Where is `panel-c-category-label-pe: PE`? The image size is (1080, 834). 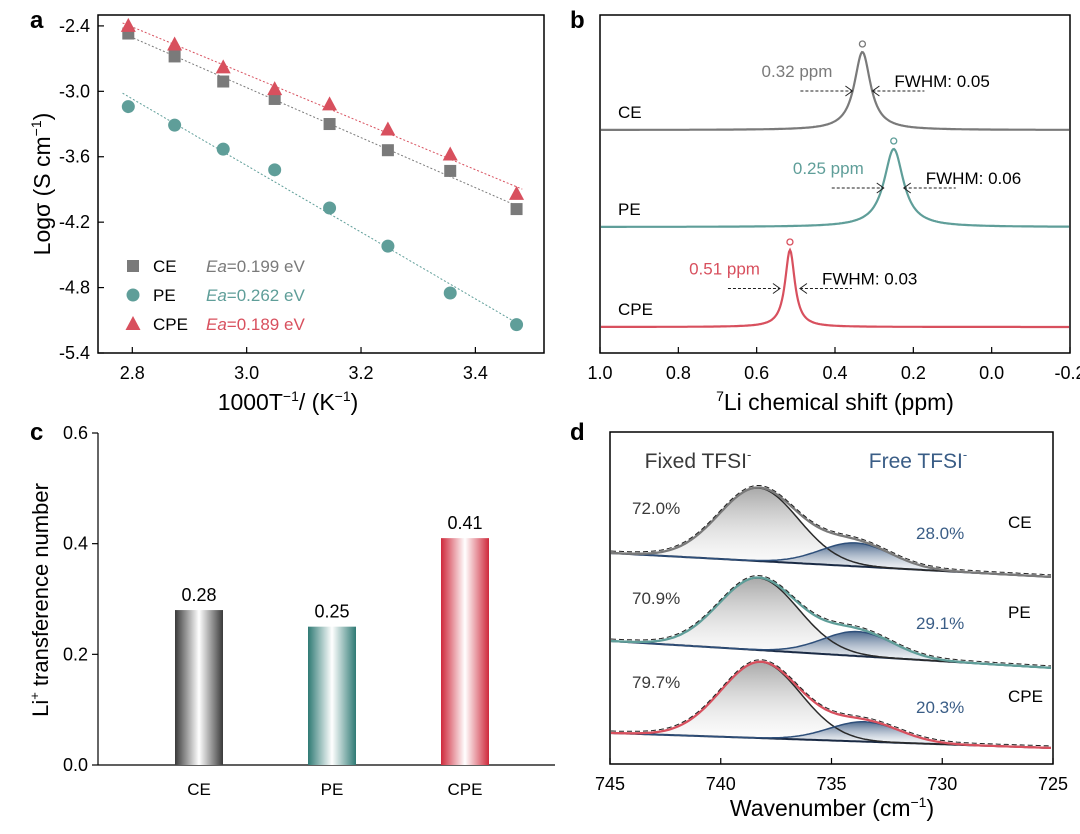 panel-c-category-label-pe: PE is located at coordinates (332, 789).